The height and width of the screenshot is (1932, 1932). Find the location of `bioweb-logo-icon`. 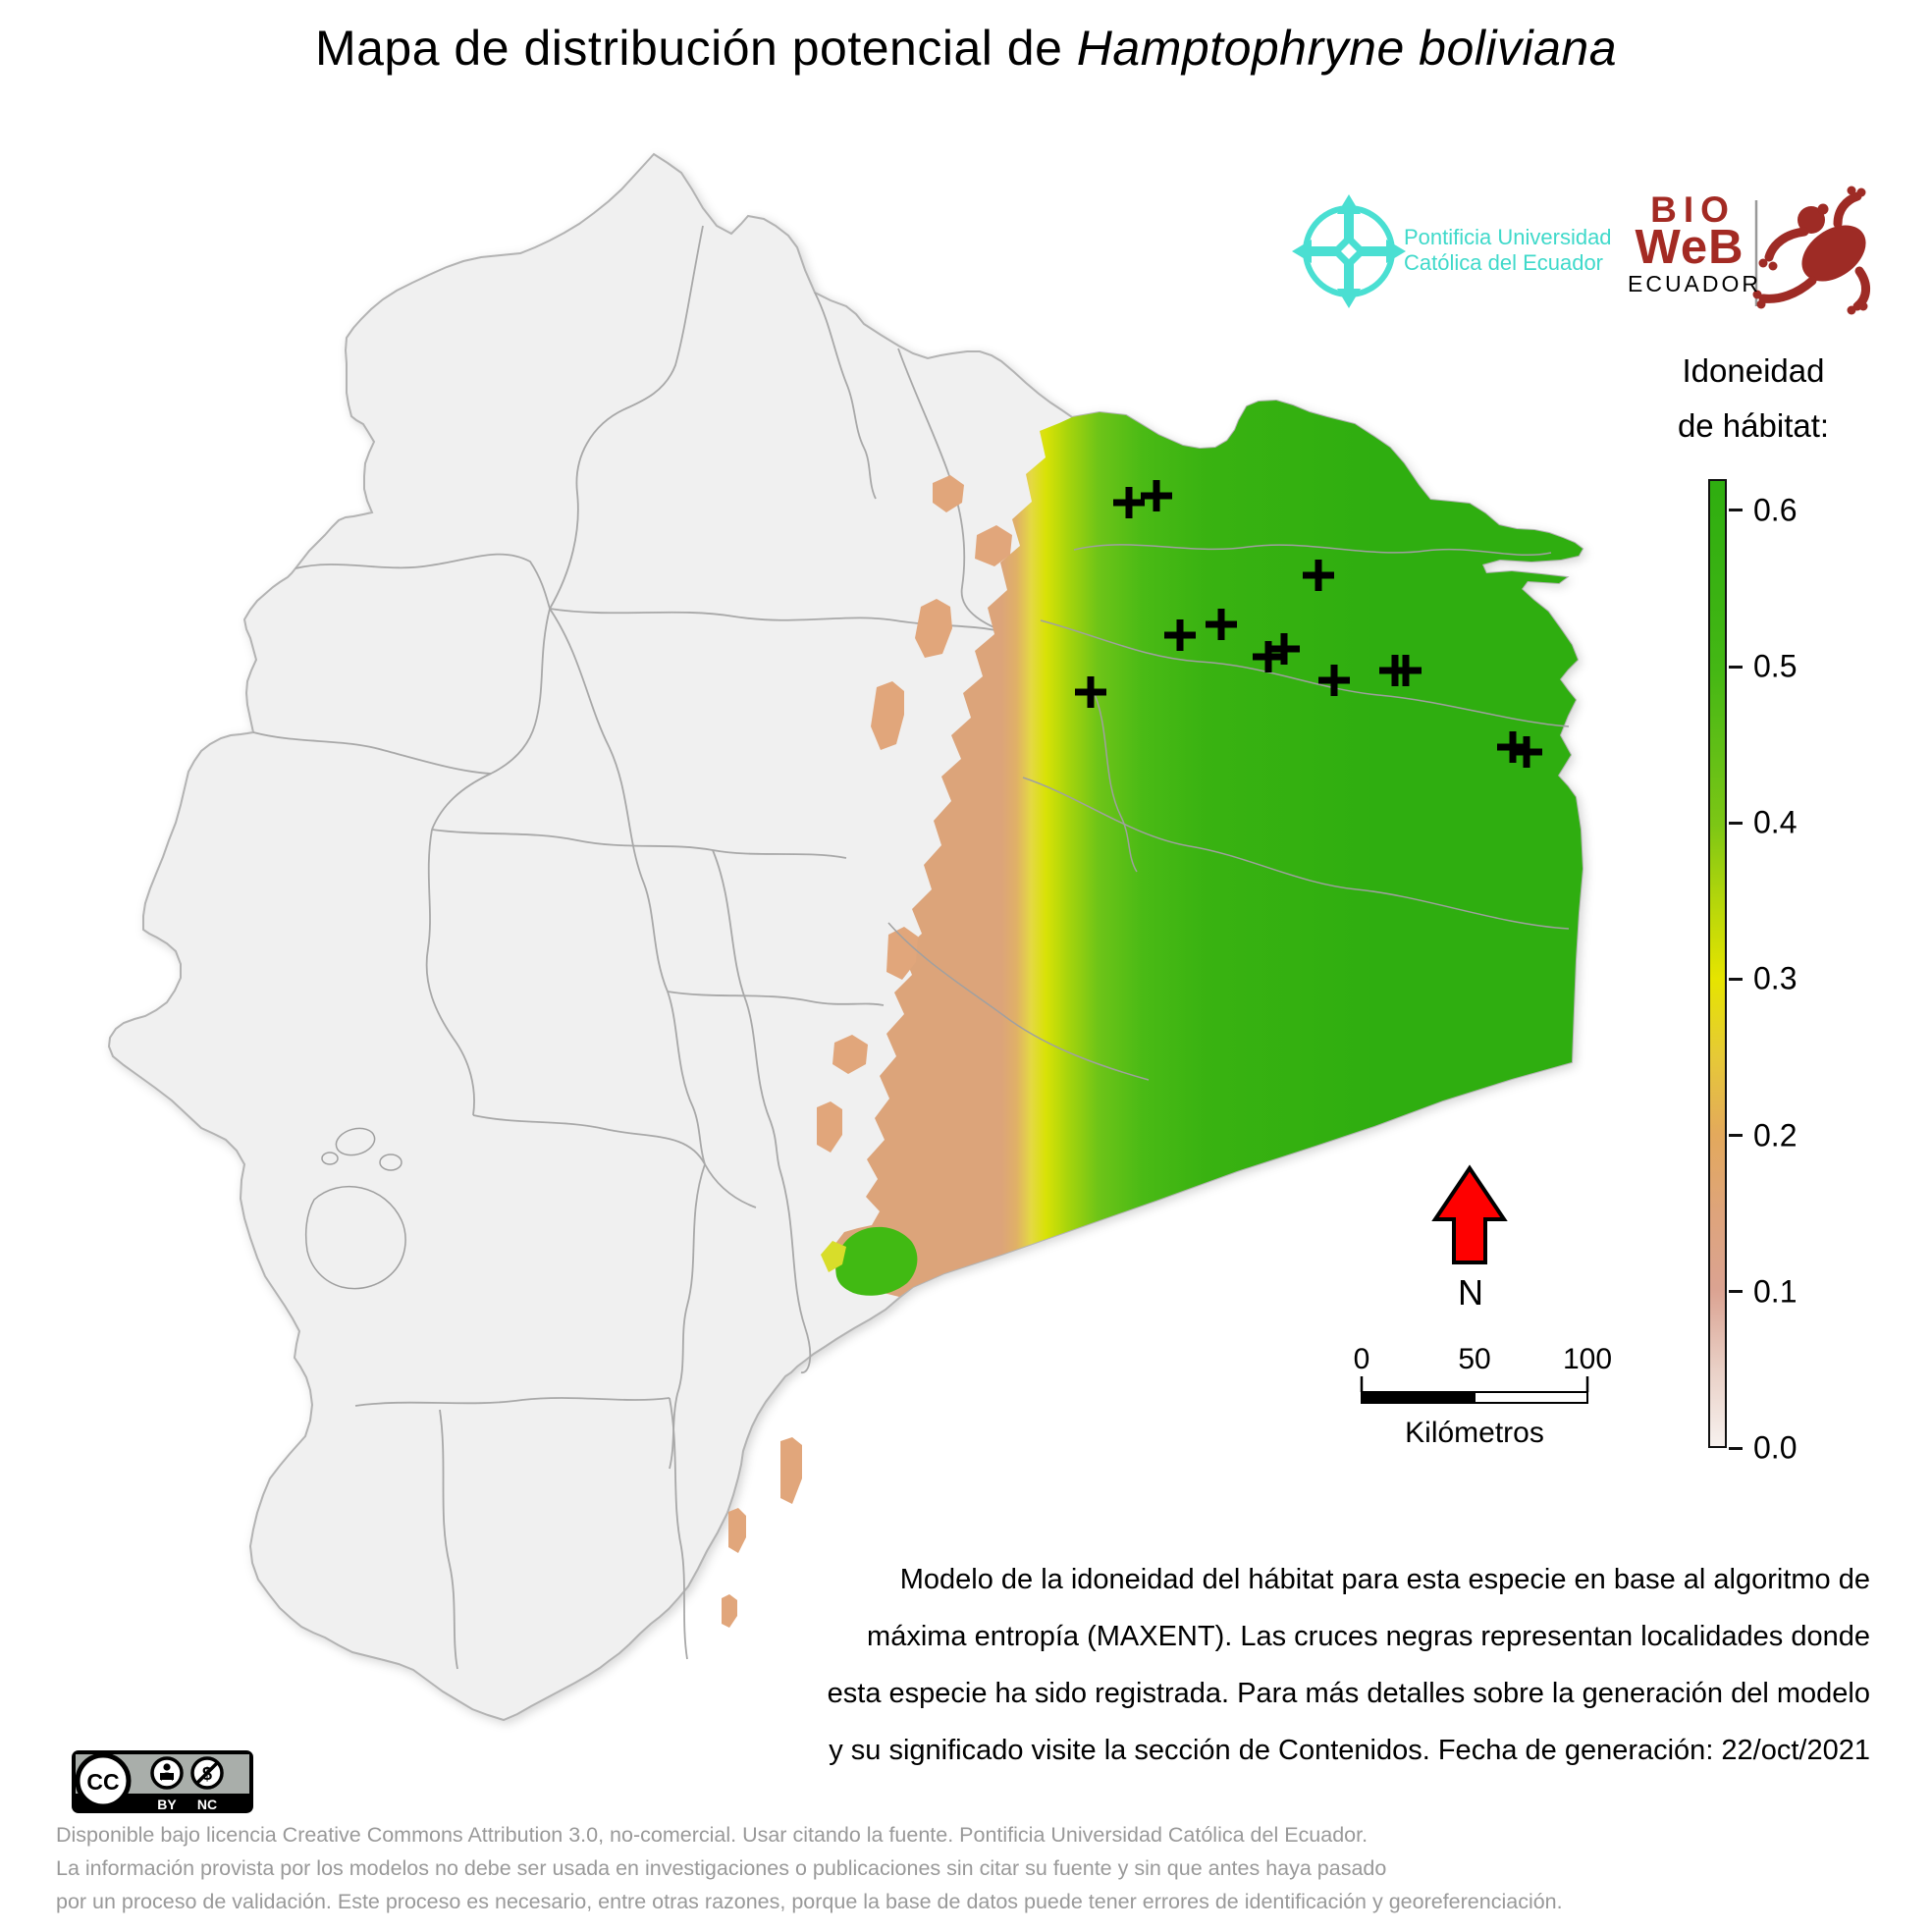

bioweb-logo-icon is located at coordinates (1811, 250).